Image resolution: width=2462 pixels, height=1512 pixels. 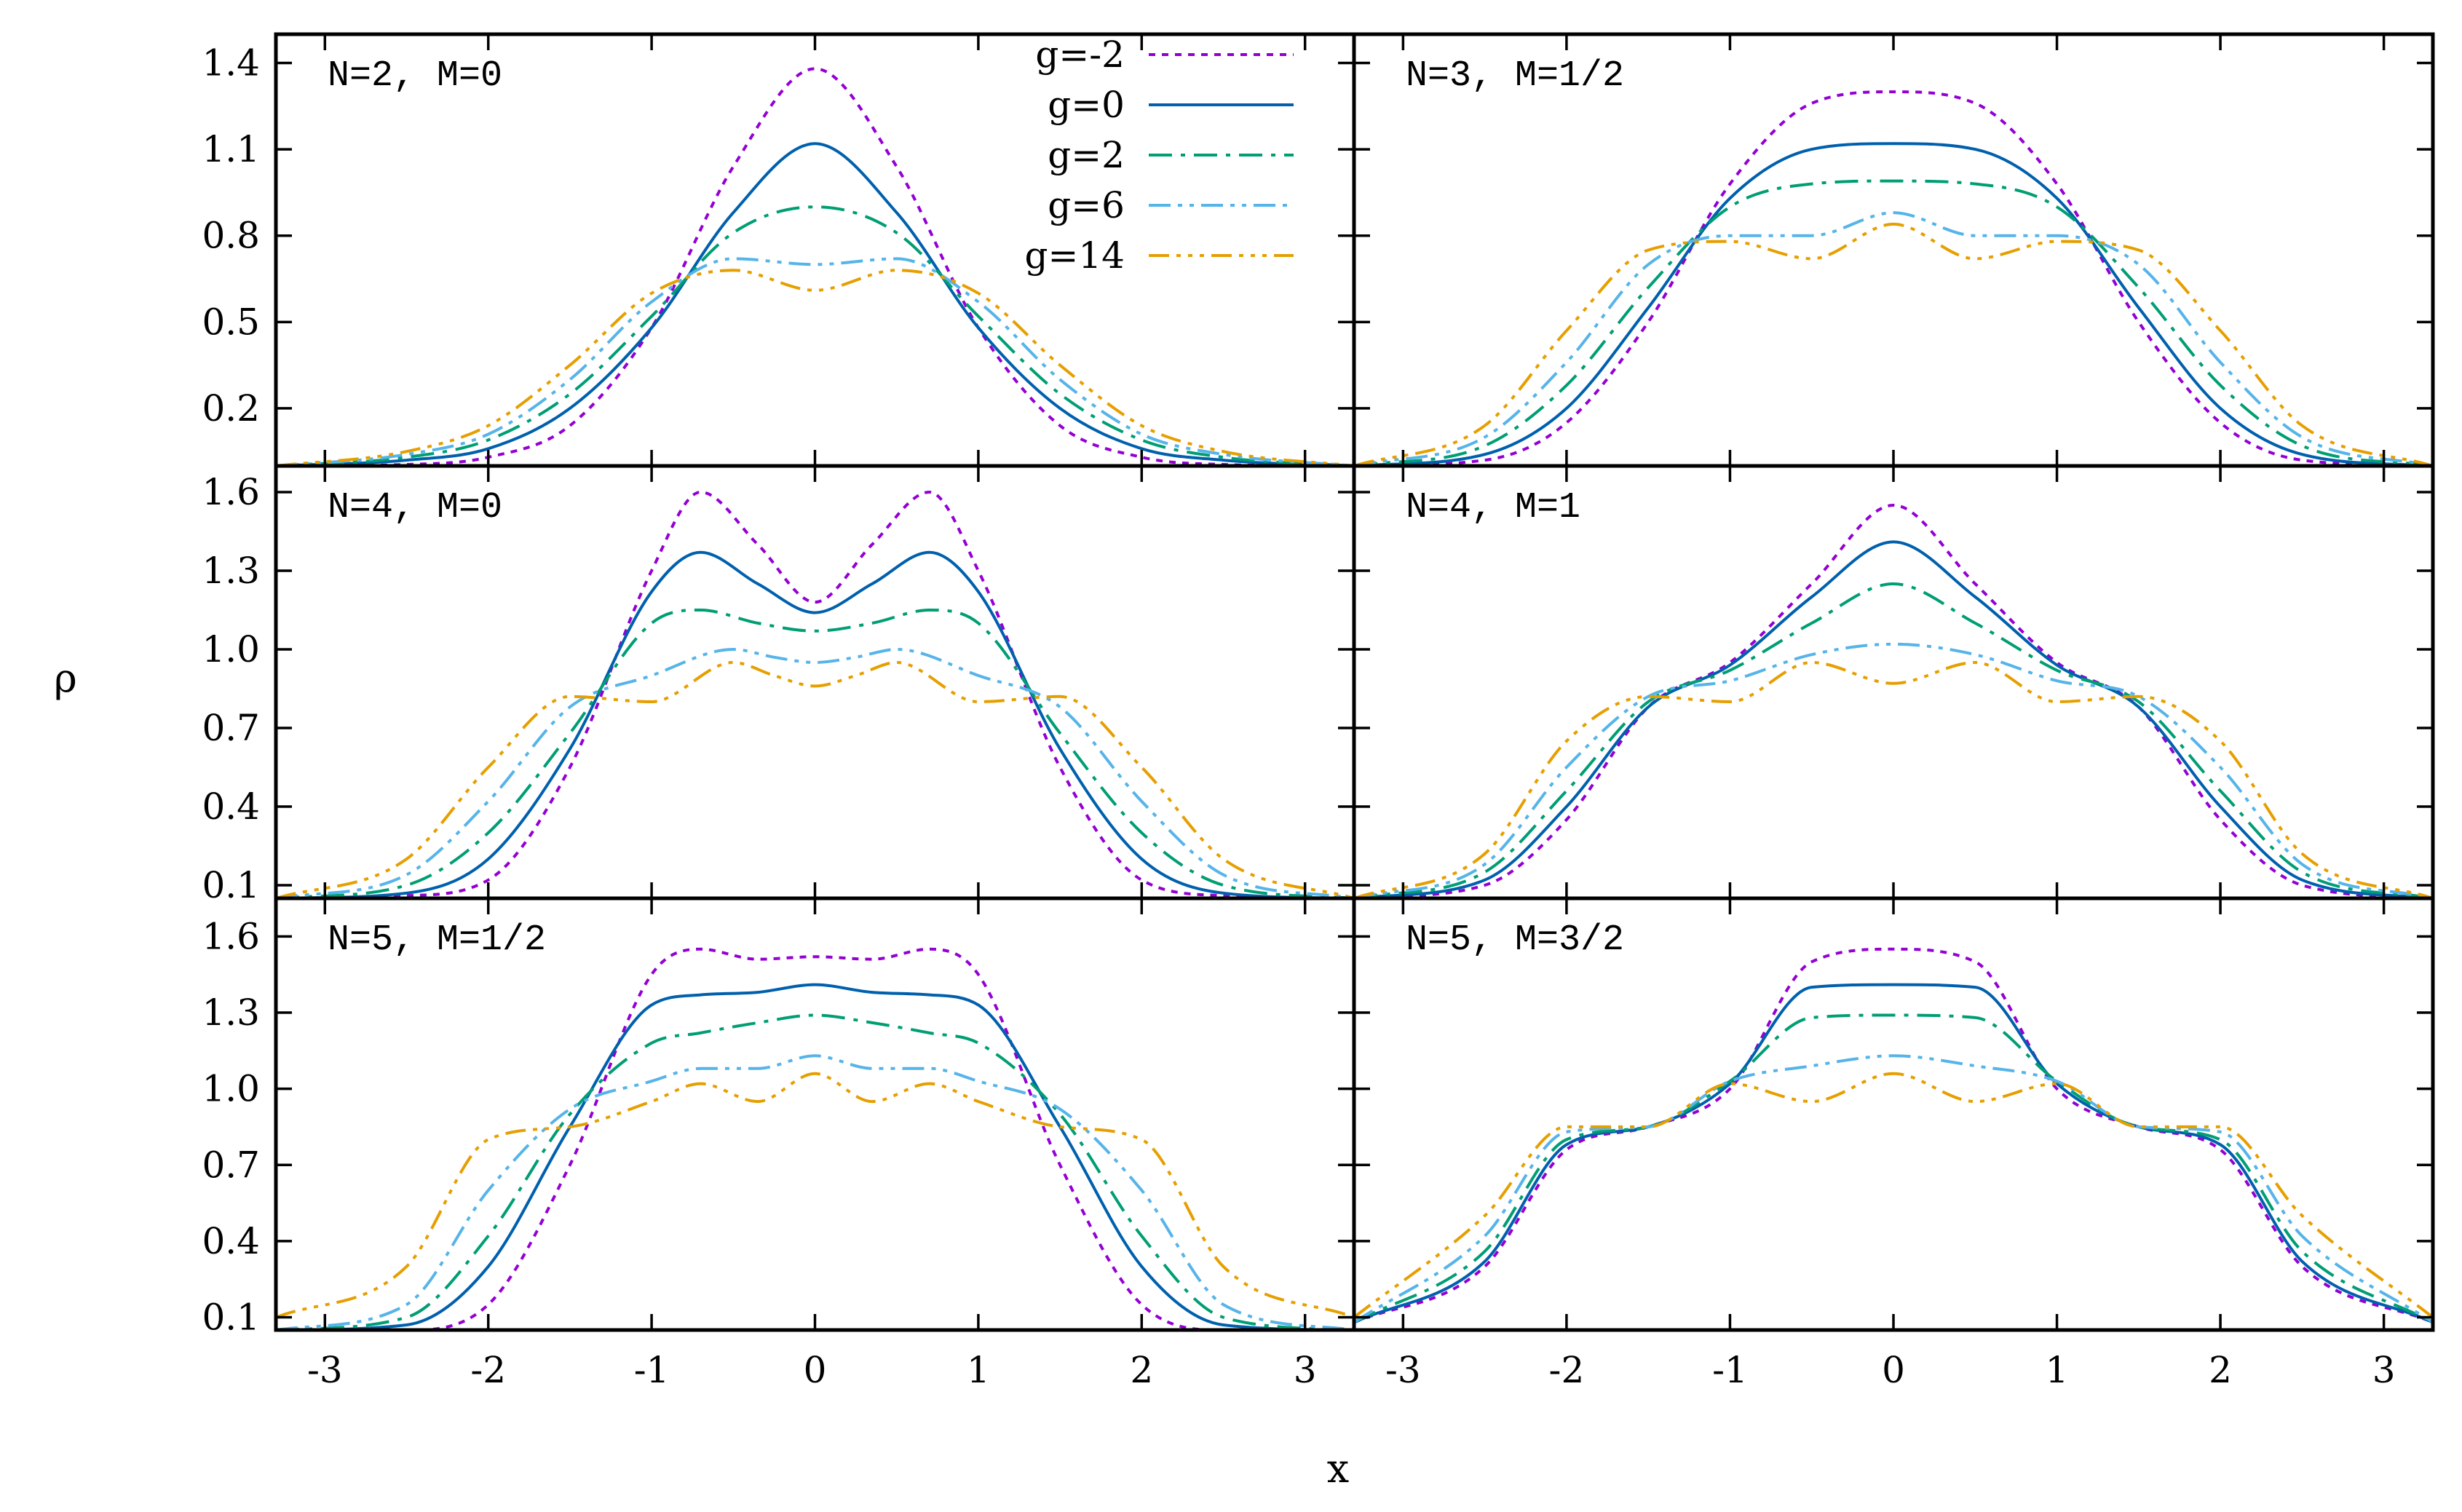 What do you see at coordinates (1086, 205) in the screenshot?
I see `legend-label-g-6: g=6` at bounding box center [1086, 205].